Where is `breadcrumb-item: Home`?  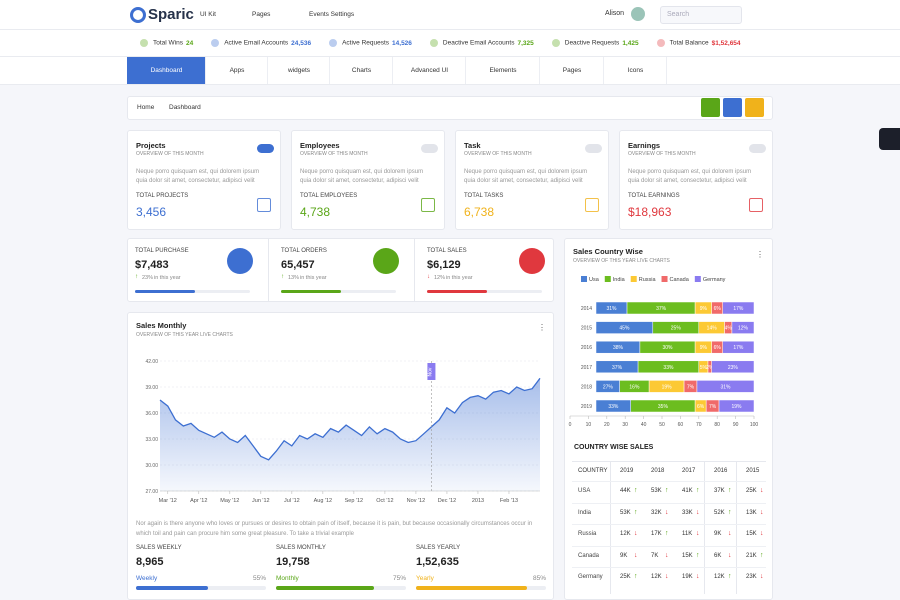
breadcrumb-item: Home is located at coordinates (146, 107).